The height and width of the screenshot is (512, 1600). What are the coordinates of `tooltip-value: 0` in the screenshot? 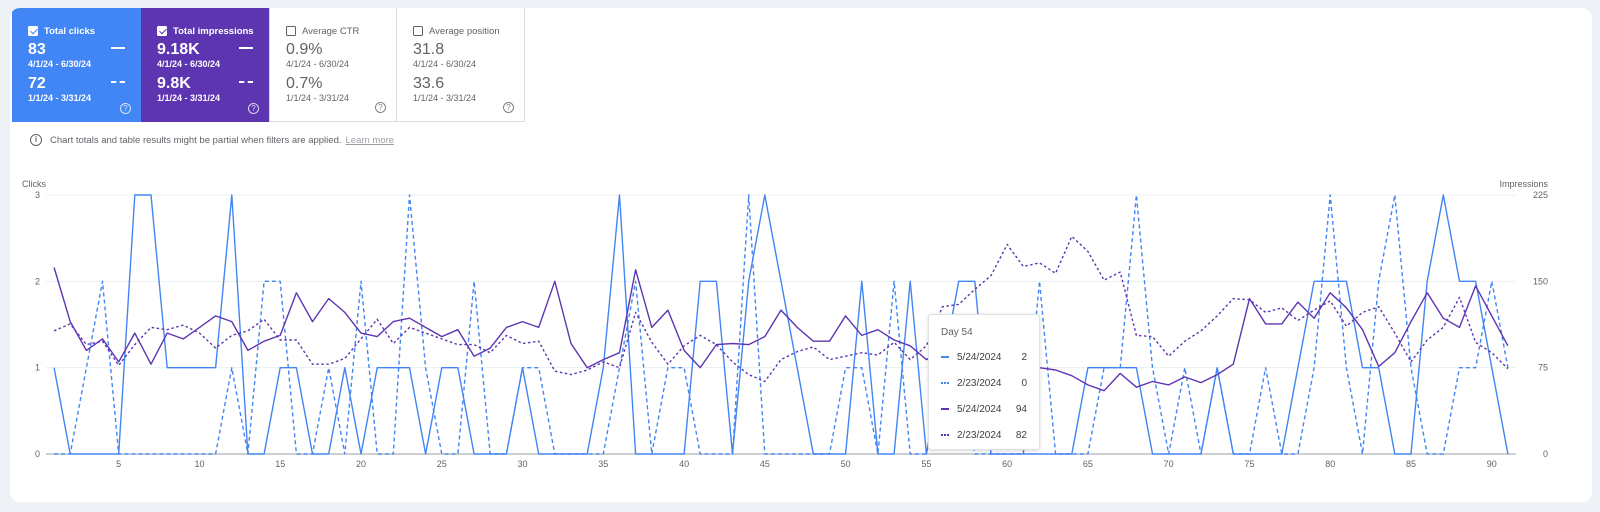 It's located at (1024, 383).